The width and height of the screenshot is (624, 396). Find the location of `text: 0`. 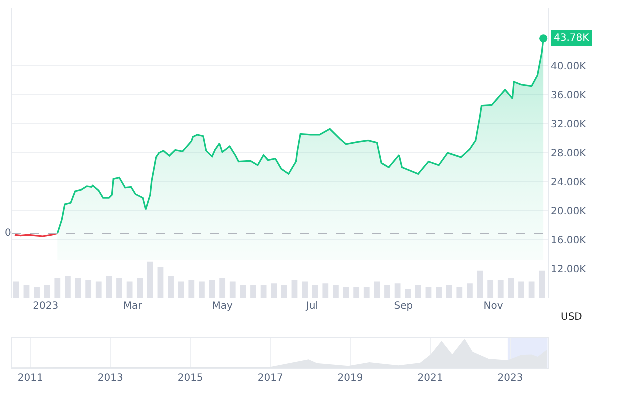

text: 0 is located at coordinates (8, 233).